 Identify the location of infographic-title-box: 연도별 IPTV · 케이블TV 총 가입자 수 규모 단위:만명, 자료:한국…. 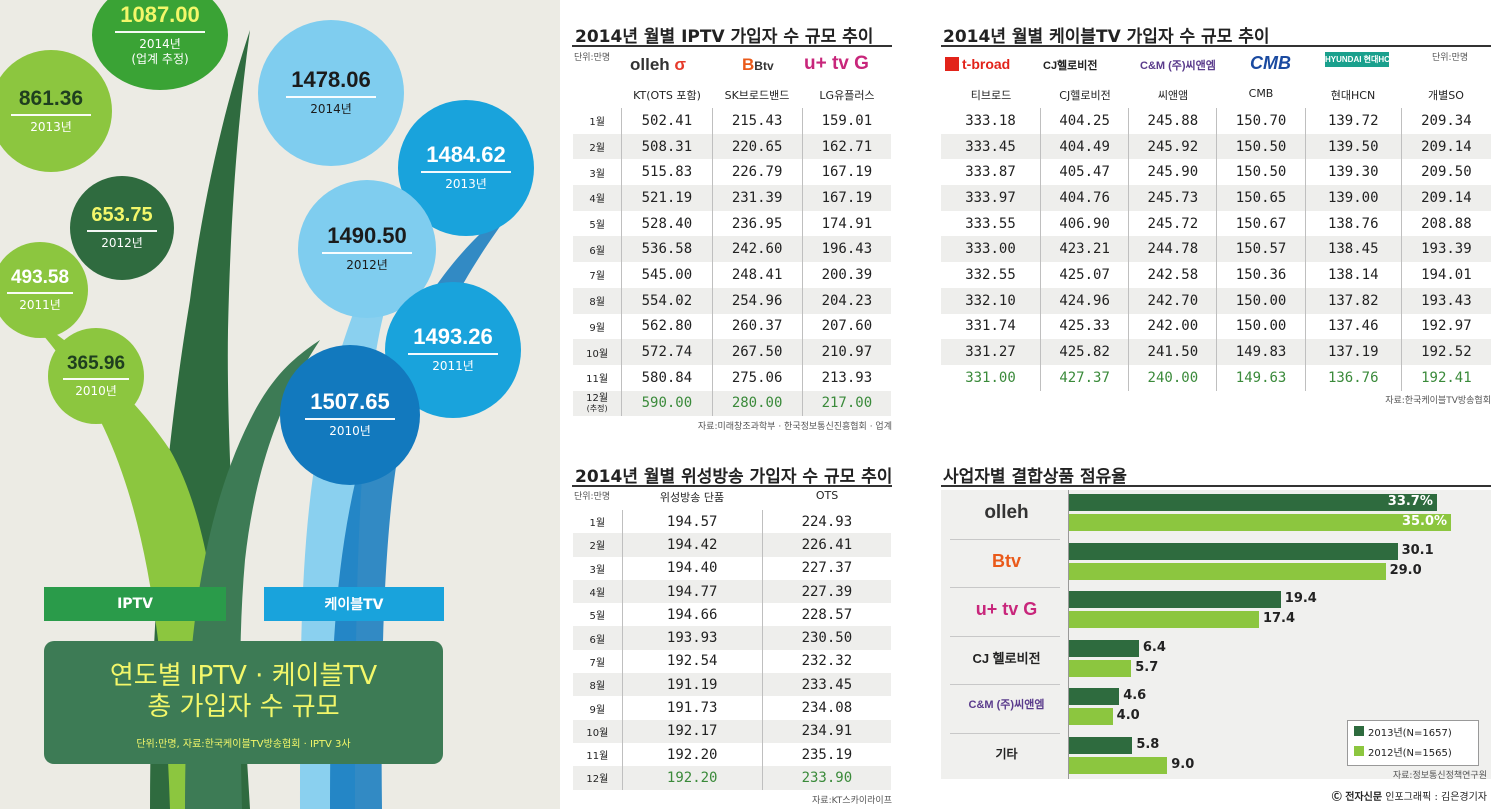
(243, 702).